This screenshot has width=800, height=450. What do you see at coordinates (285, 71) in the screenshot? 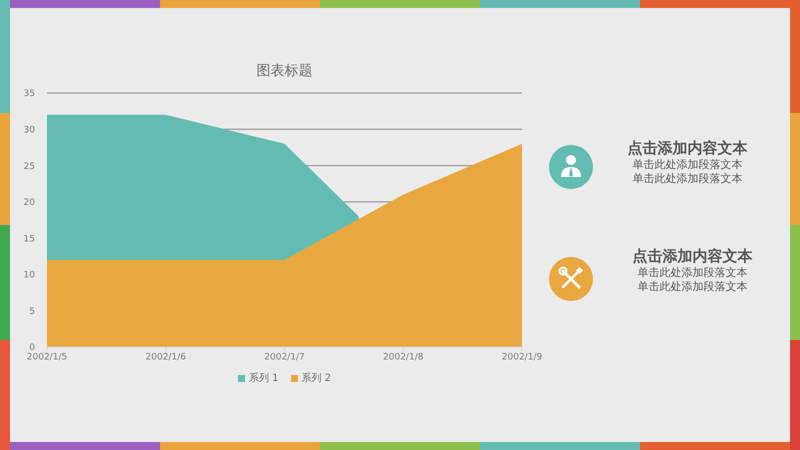
I see `chart-title: 图表标题` at bounding box center [285, 71].